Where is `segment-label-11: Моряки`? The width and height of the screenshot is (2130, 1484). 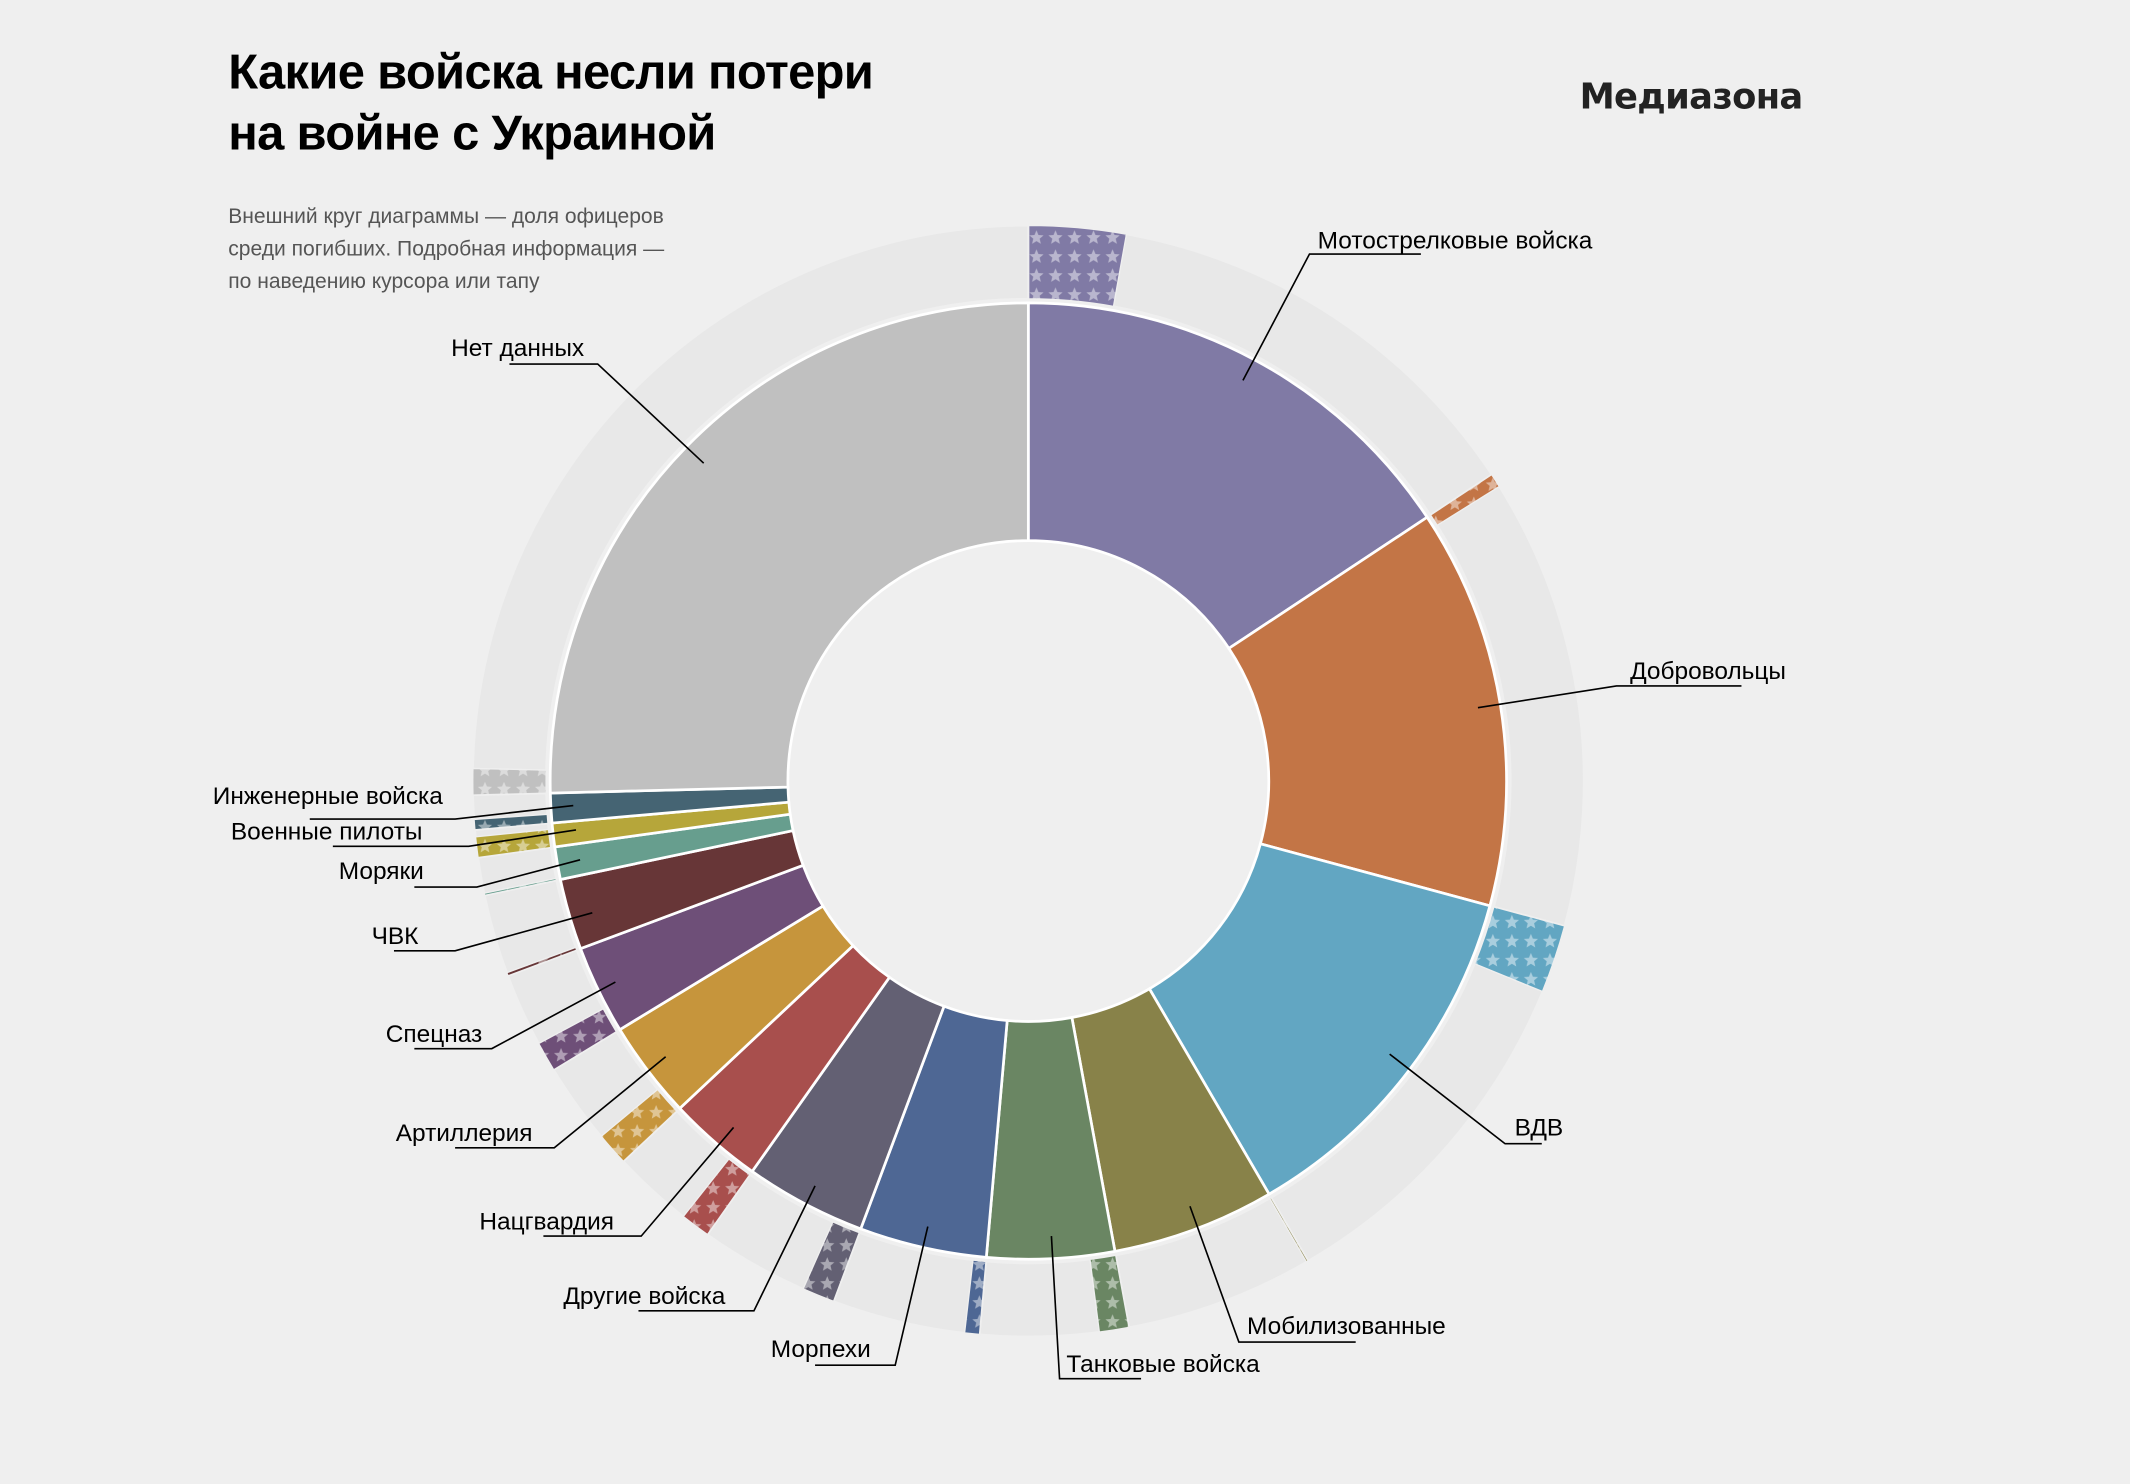
segment-label-11: Моряки is located at coordinates (381, 871).